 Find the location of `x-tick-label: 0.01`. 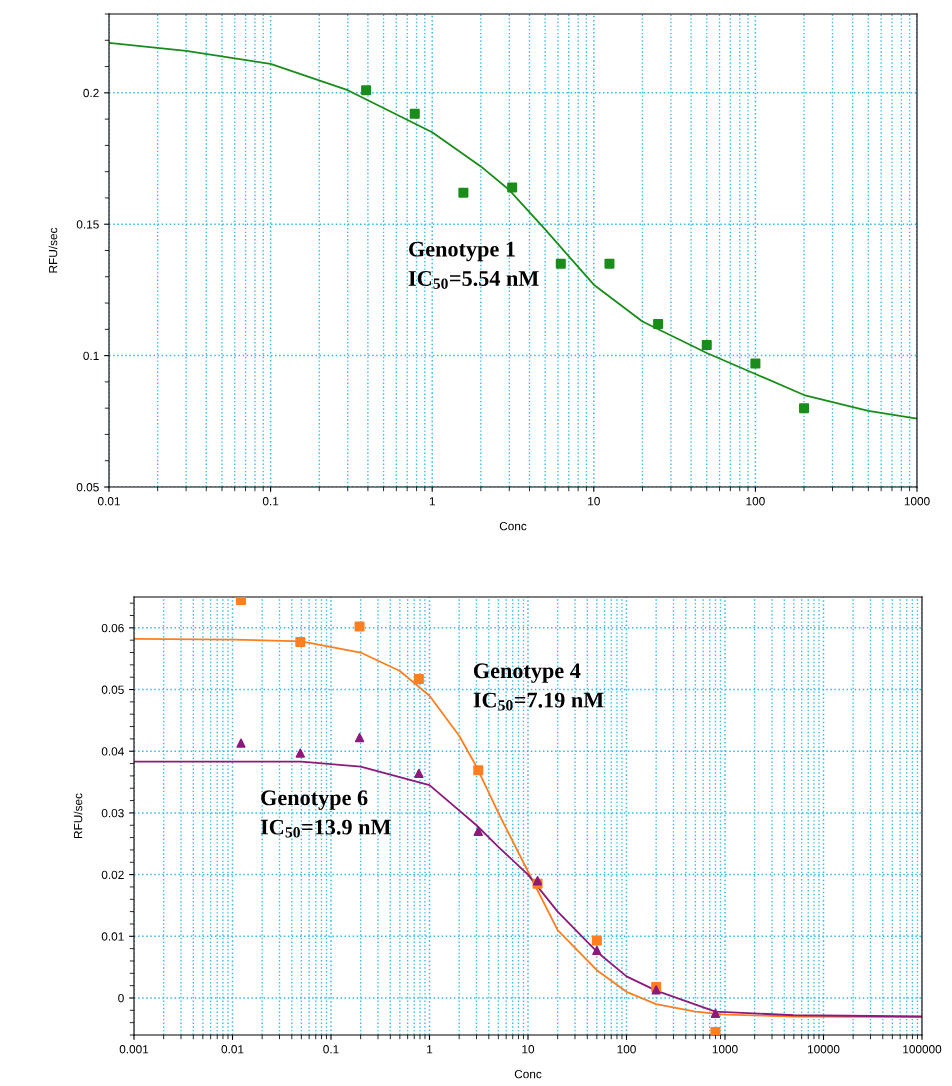

x-tick-label: 0.01 is located at coordinates (232, 1049).